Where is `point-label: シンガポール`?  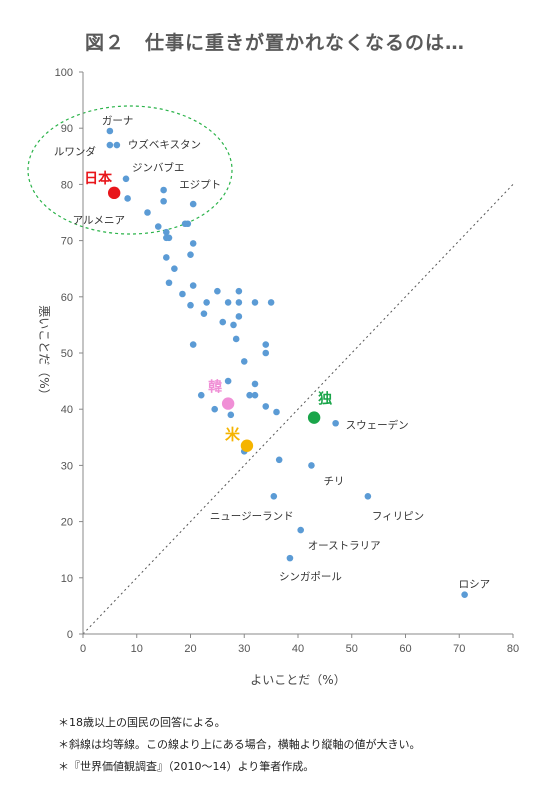
point-label: シンガポール is located at coordinates (310, 577).